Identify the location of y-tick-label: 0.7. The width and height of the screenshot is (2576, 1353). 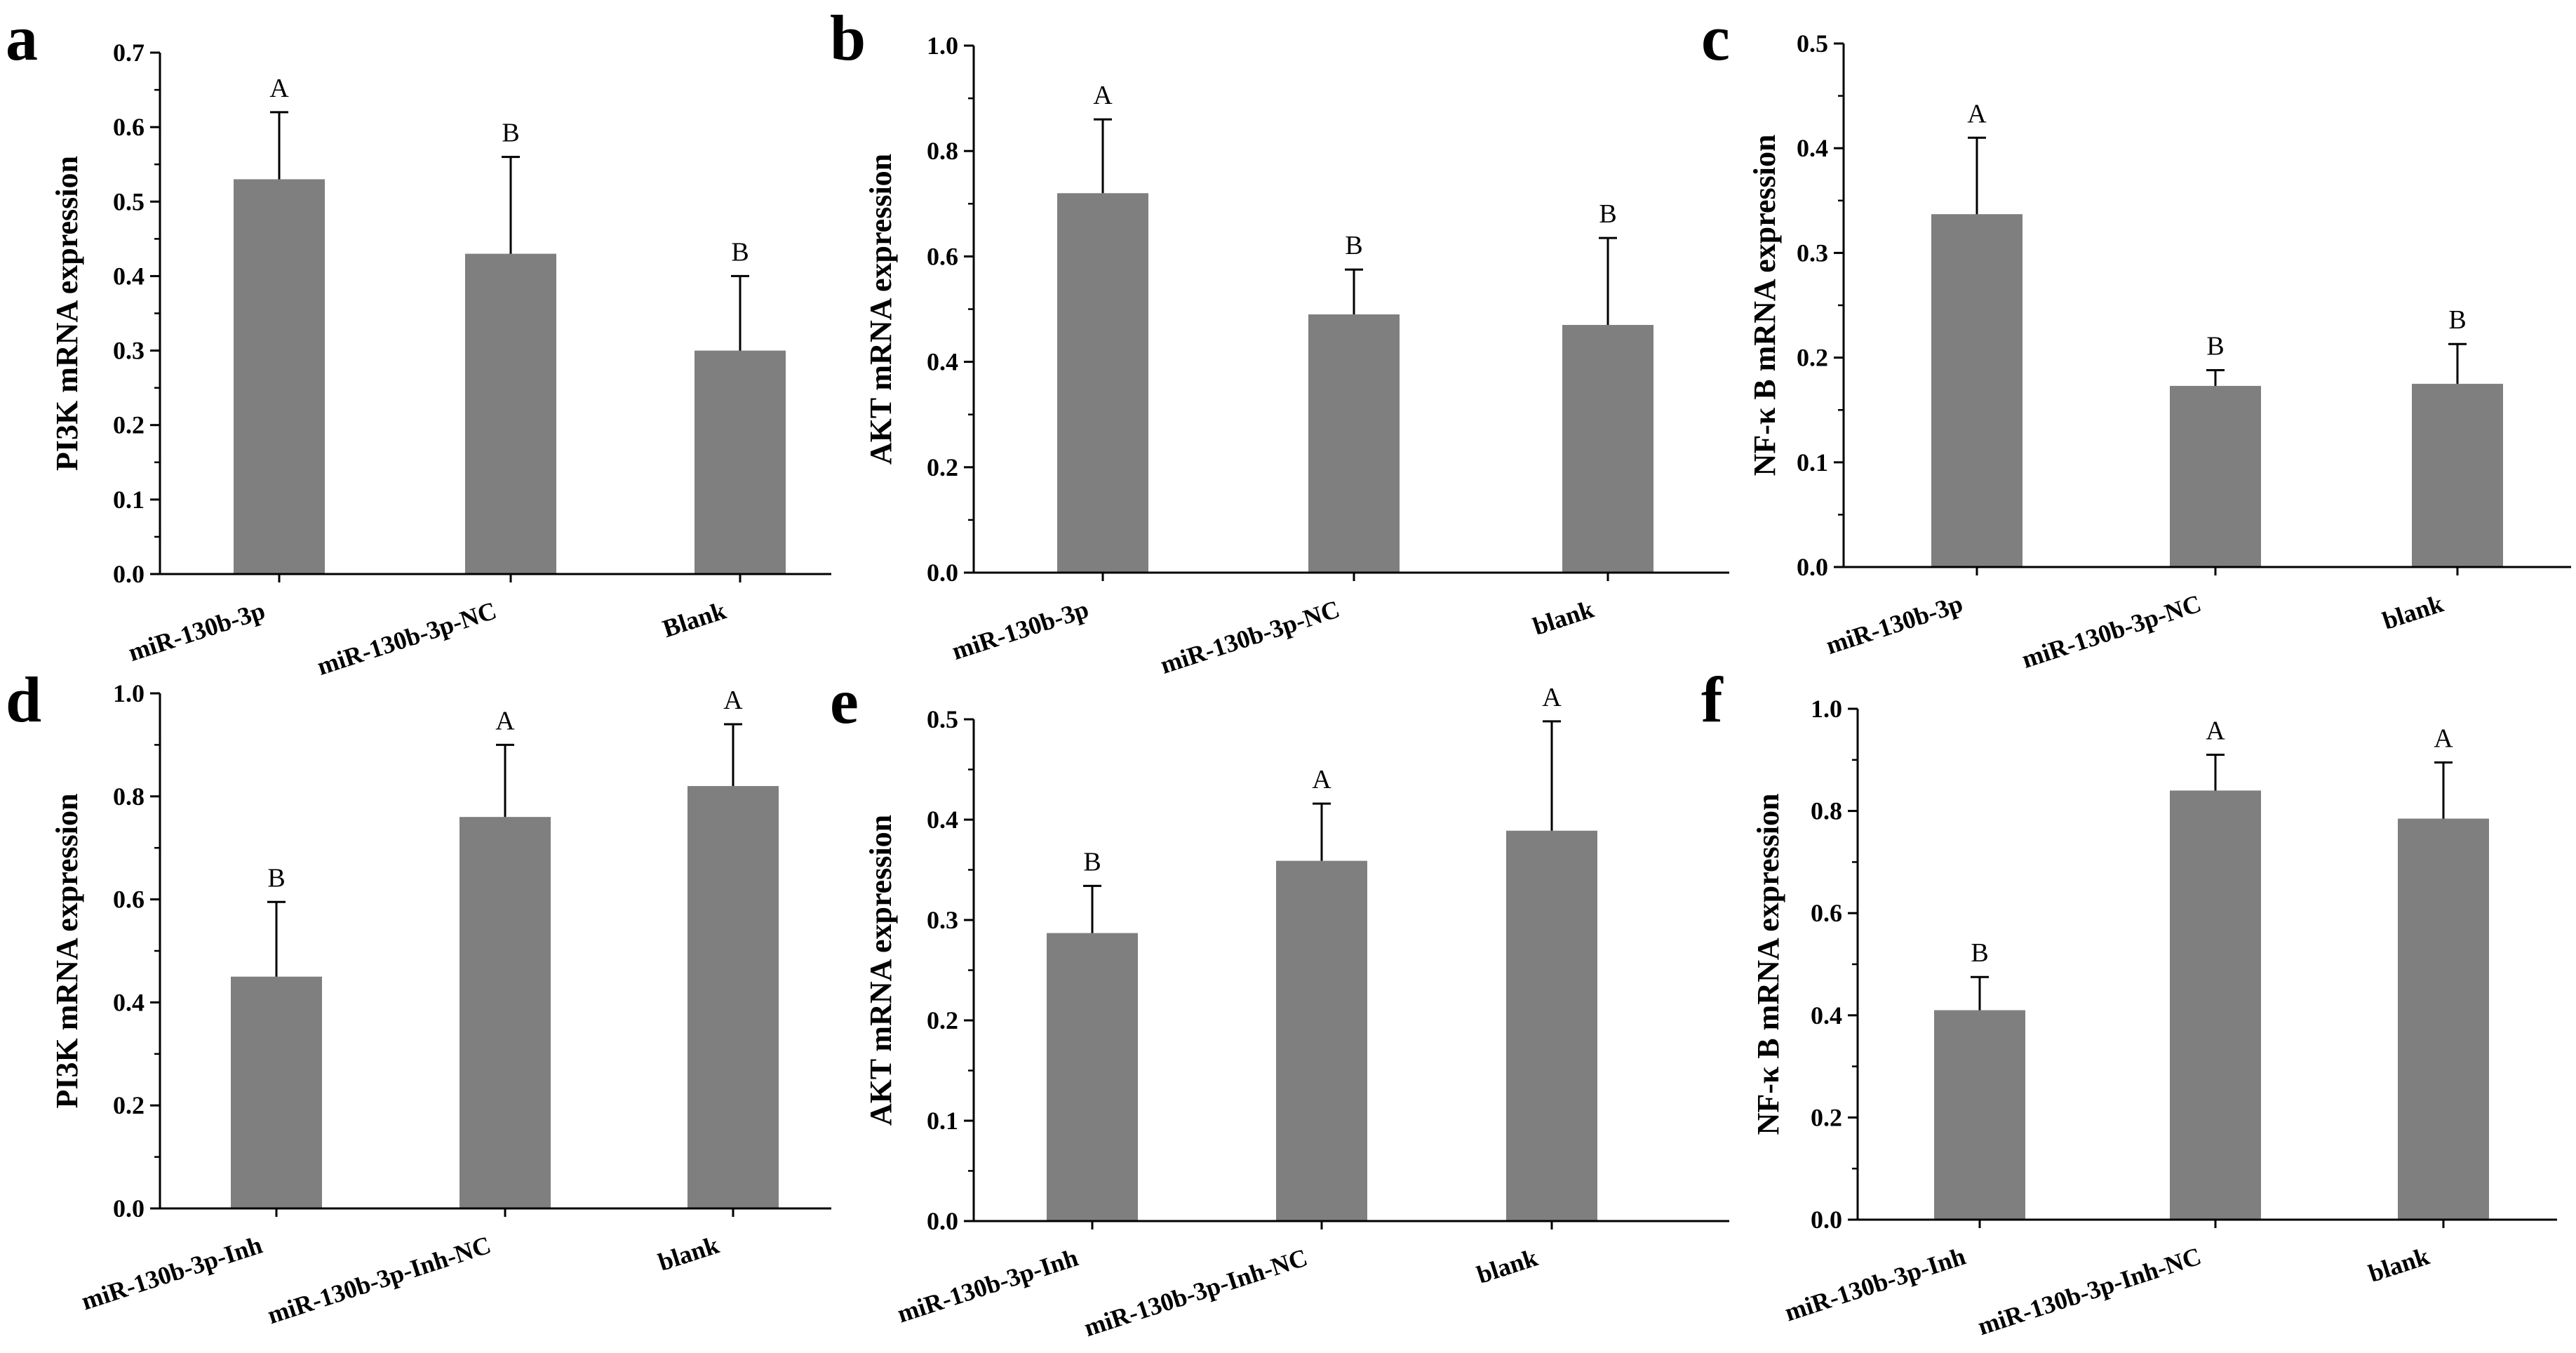
(129, 53).